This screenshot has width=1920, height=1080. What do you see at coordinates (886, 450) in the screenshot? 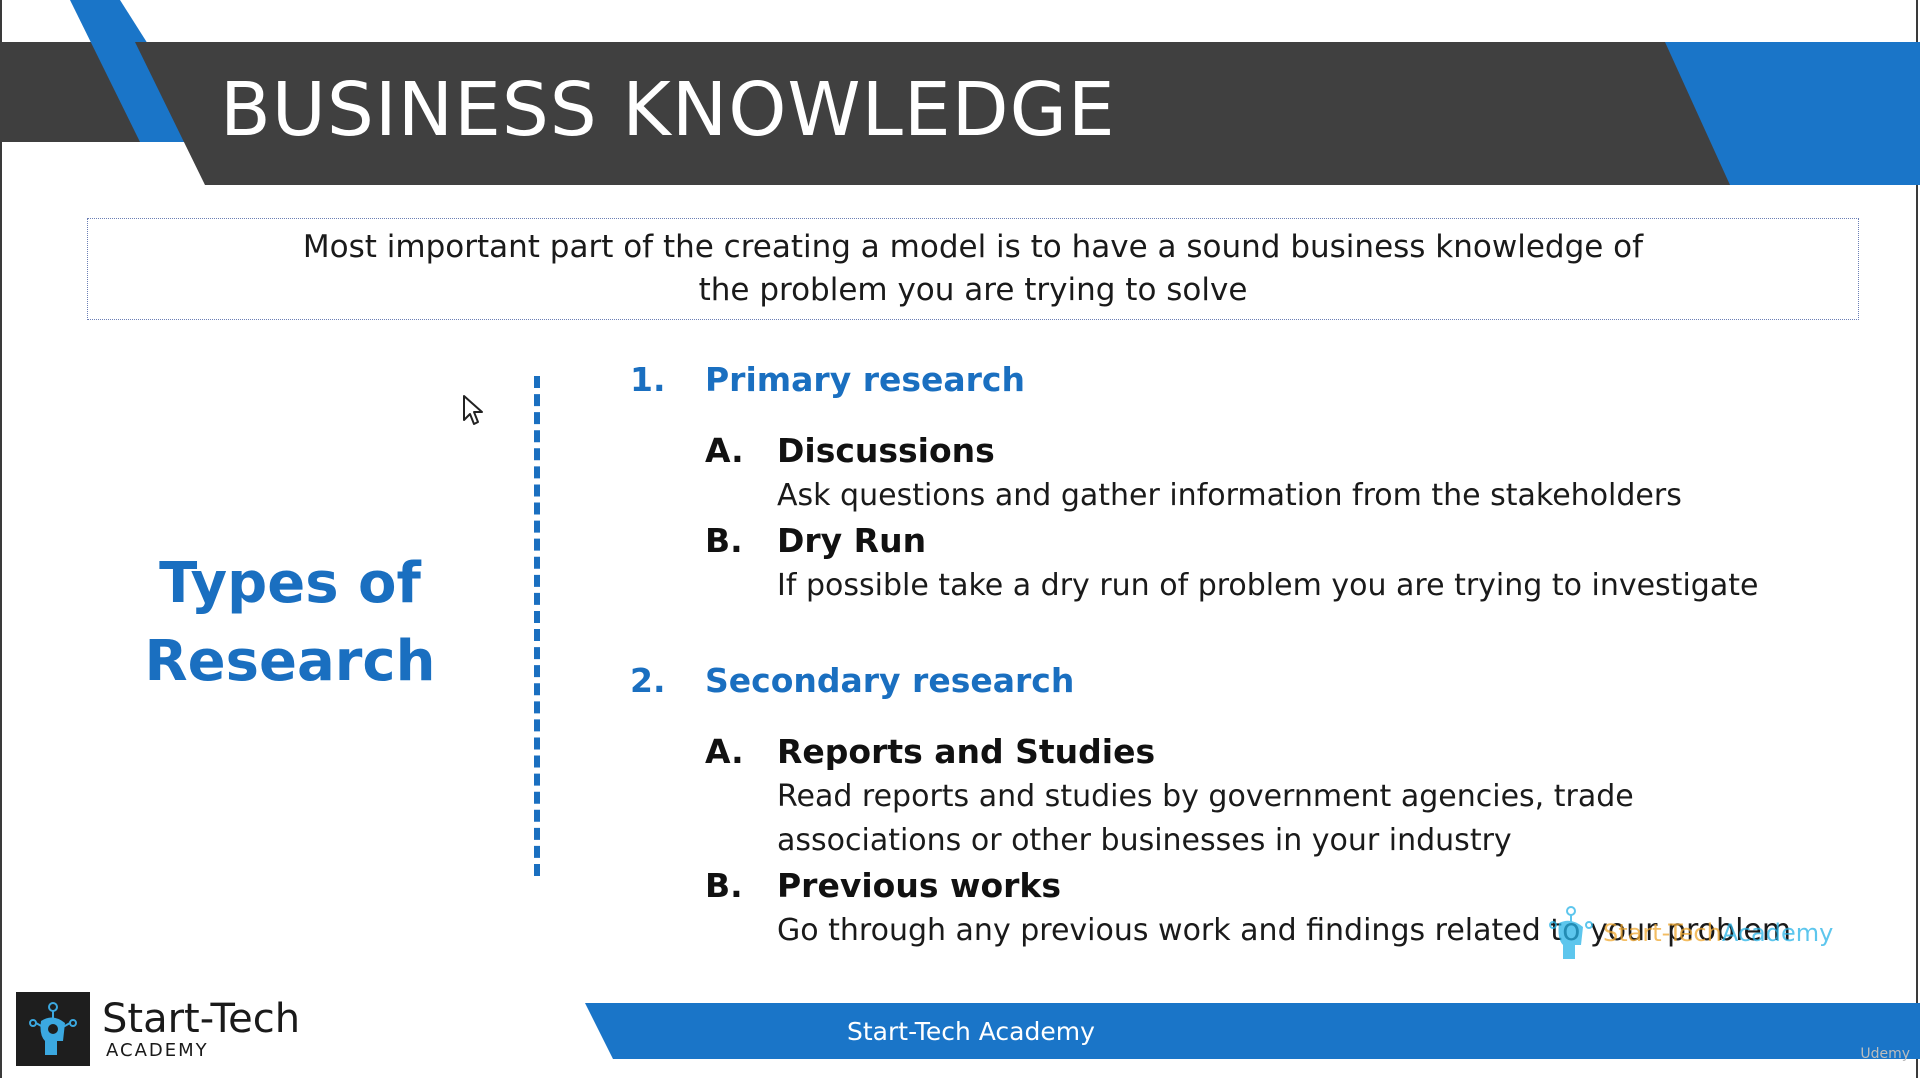
I see `item-title-text: Discussions` at bounding box center [886, 450].